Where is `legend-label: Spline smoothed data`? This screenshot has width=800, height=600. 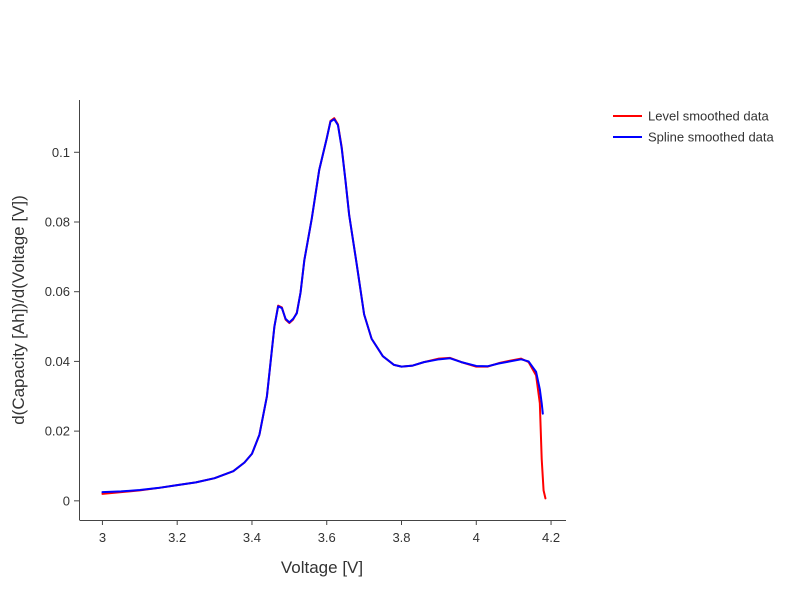
legend-label: Spline smoothed data is located at coordinates (711, 137).